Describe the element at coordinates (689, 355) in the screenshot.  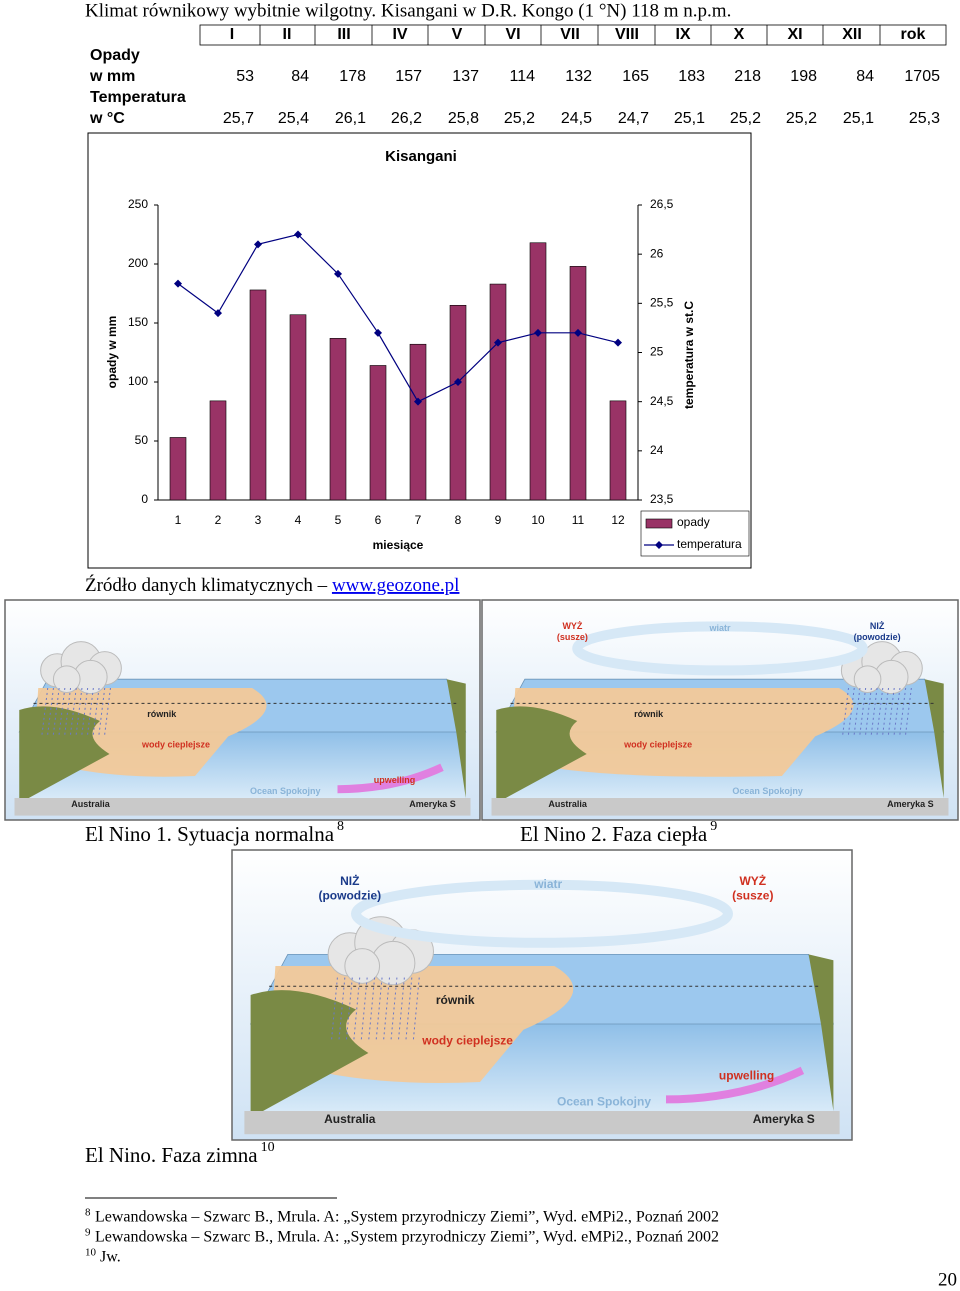
I see `y2-axis-label: temperatura w st.C` at that location.